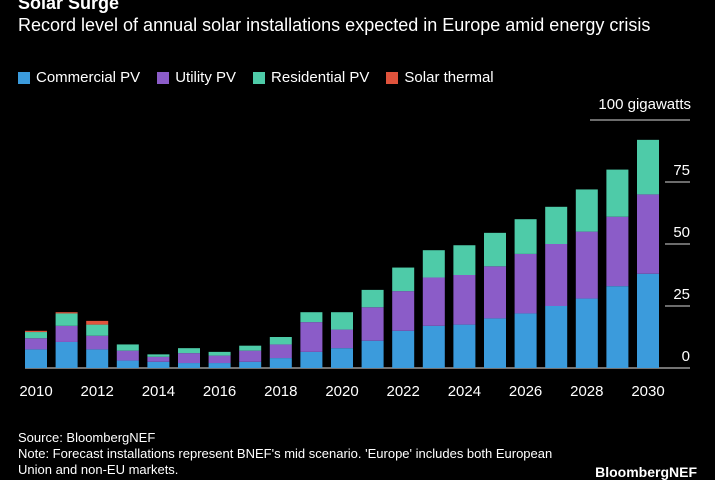 The image size is (715, 480). Describe the element at coordinates (250, 364) in the screenshot. I see `bar-commercial-pv-2017` at that location.